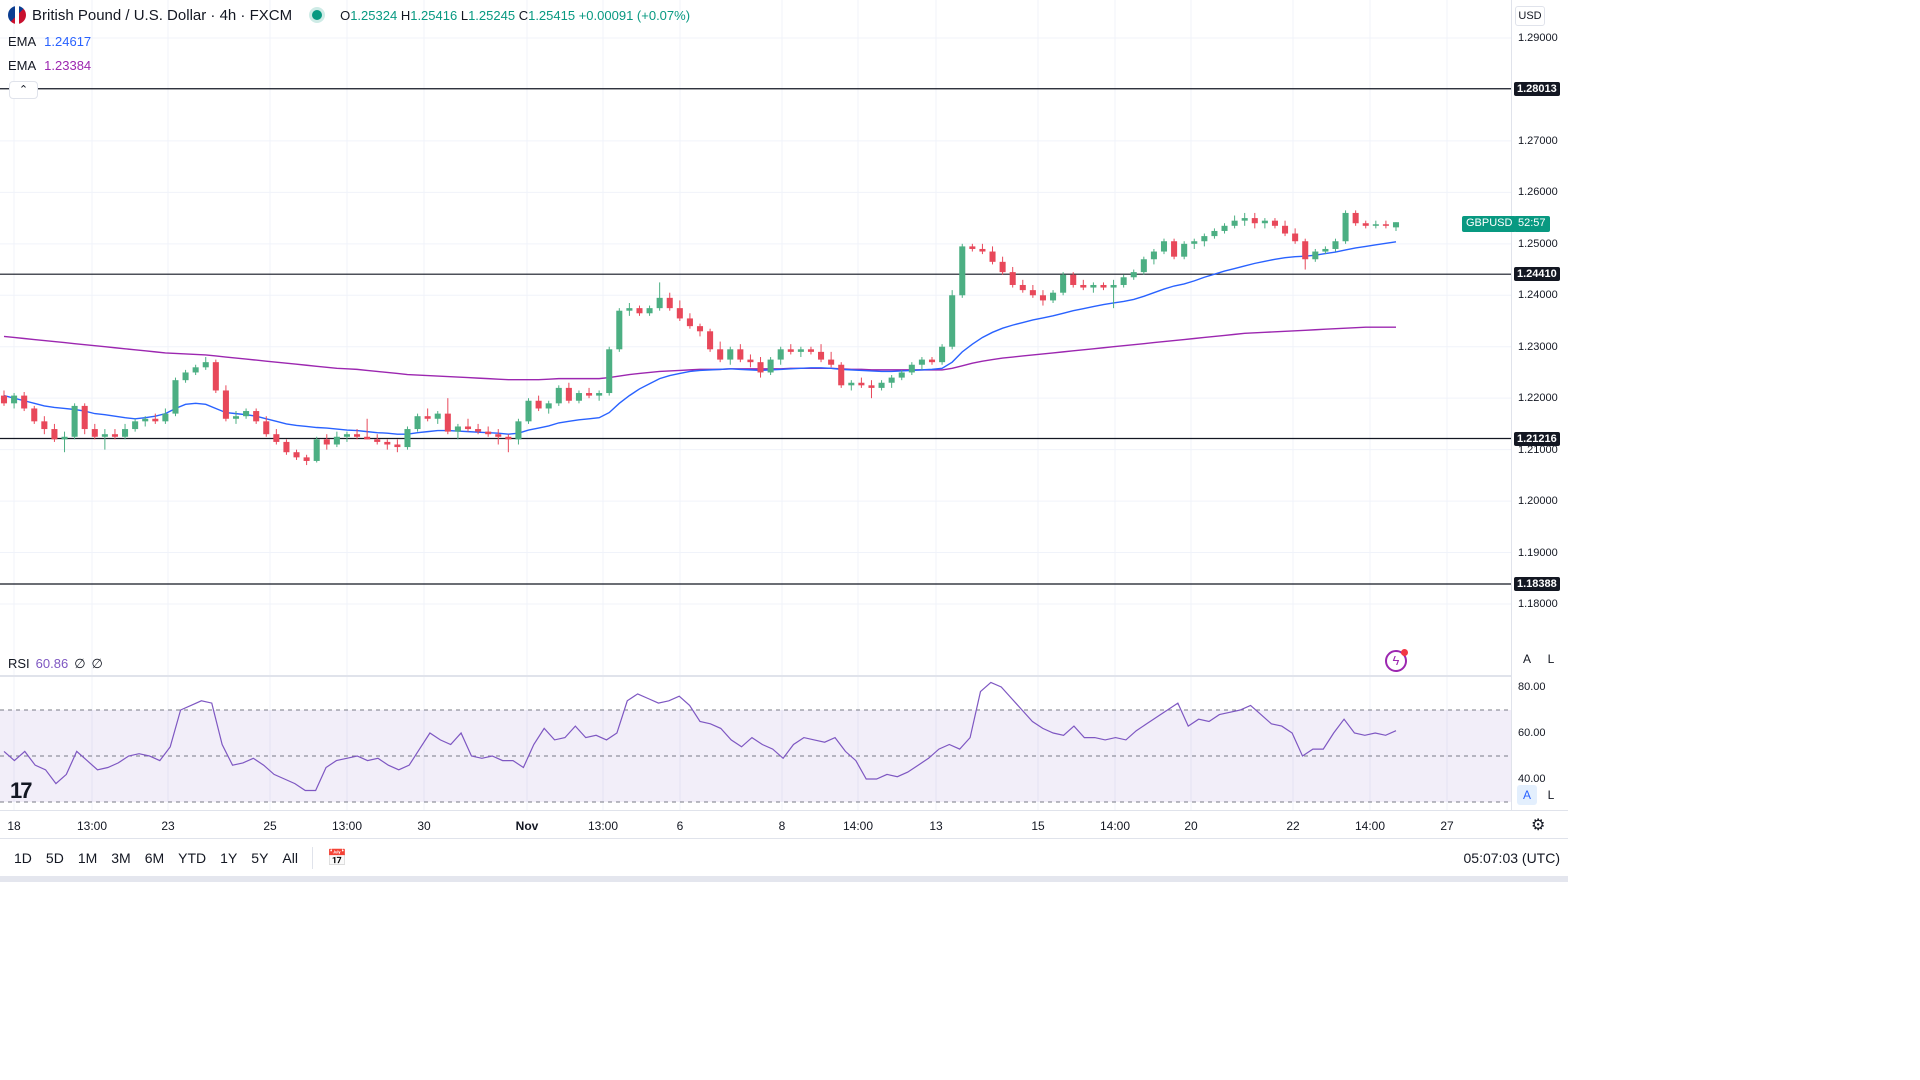 This screenshot has width=1920, height=1080. Describe the element at coordinates (1396, 660) in the screenshot. I see `lightning-alert-icon: ϟ` at that location.